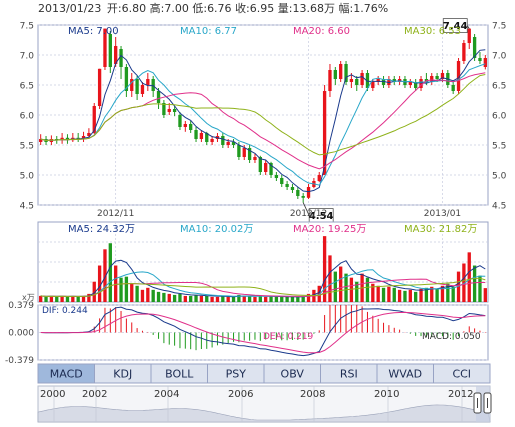 The height and width of the screenshot is (427, 515). I want to click on tab-label: PSY, so click(236, 374).